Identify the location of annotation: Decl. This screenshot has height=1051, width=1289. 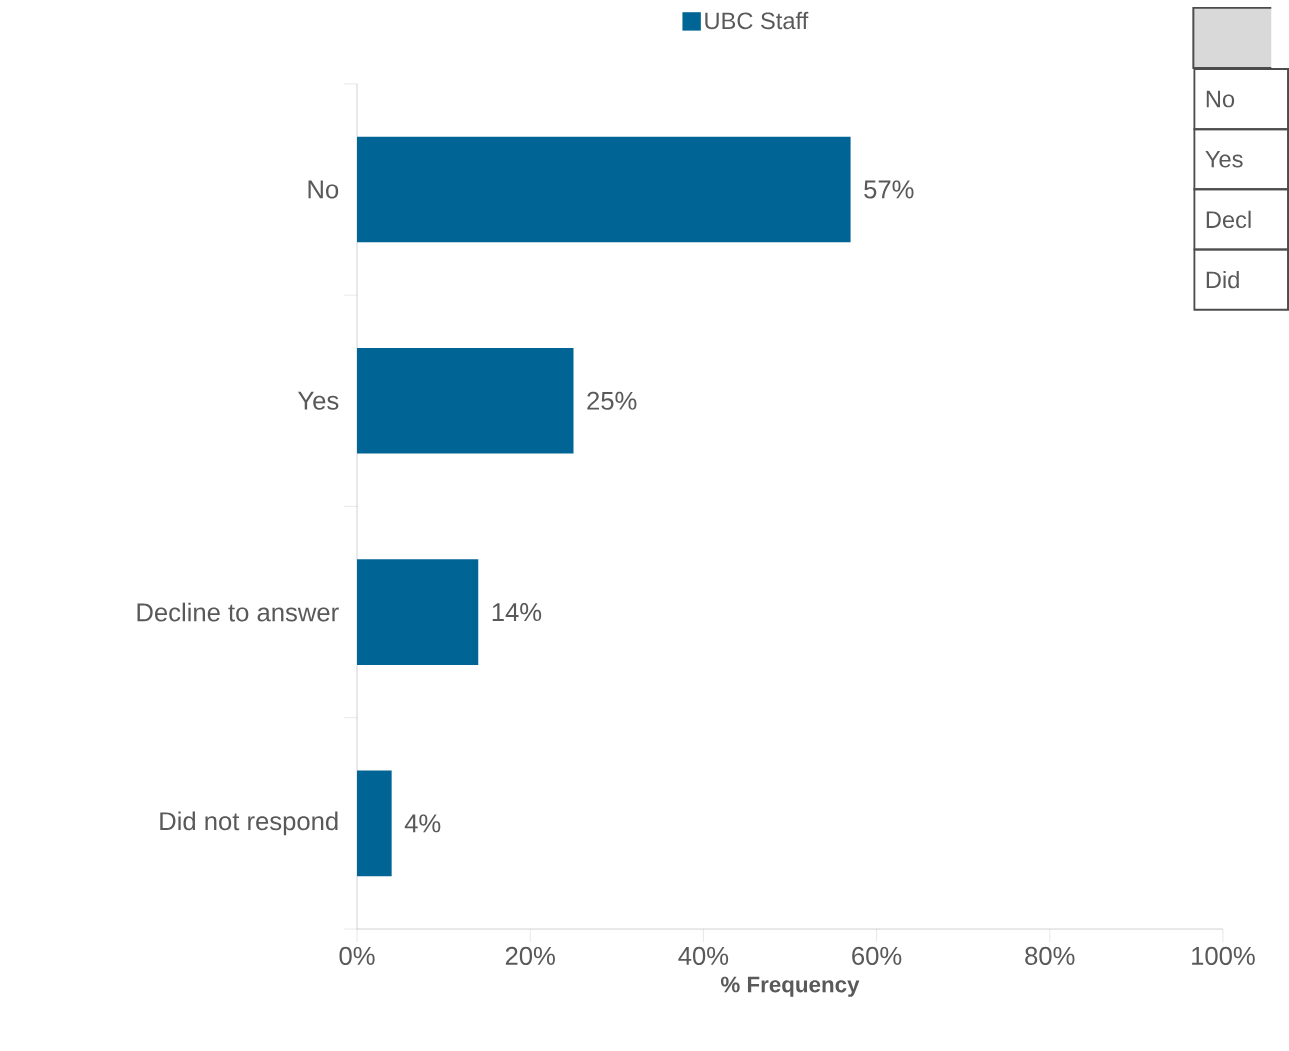
(1228, 219).